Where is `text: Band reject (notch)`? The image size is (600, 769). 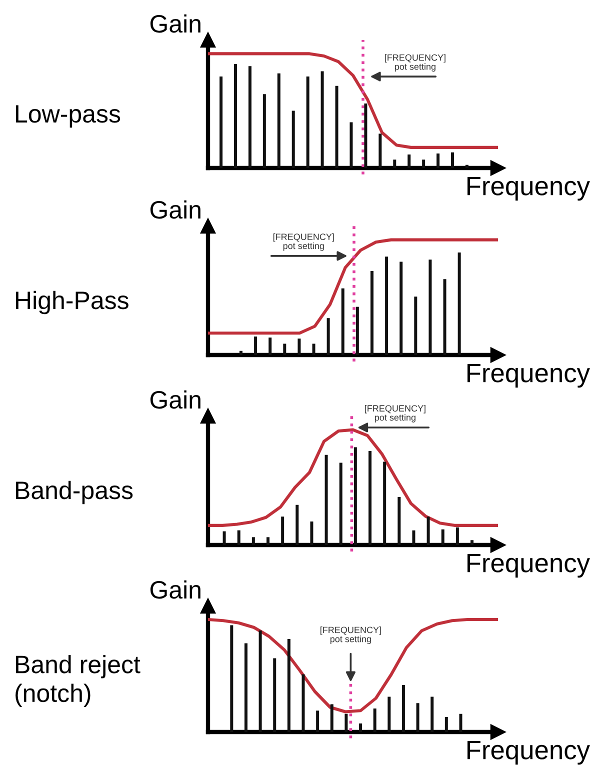
text: Band reject (notch) is located at coordinates (78, 681).